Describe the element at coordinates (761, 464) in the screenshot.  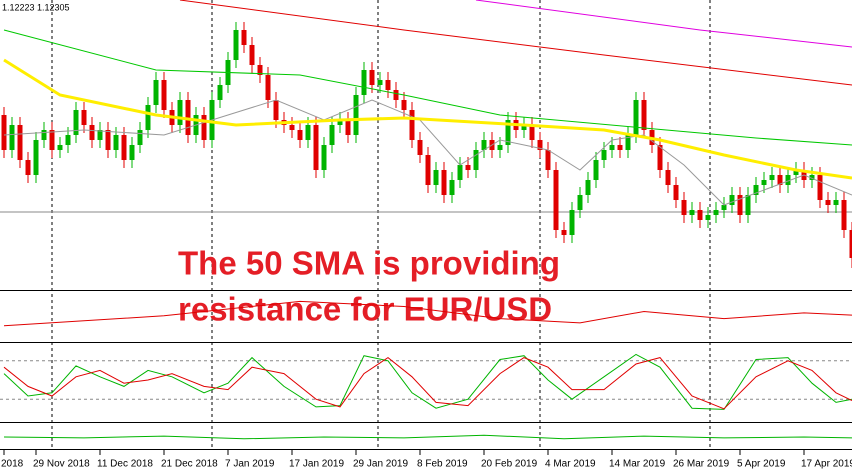
I see `x-tick-label: 5 Apr 2019` at that location.